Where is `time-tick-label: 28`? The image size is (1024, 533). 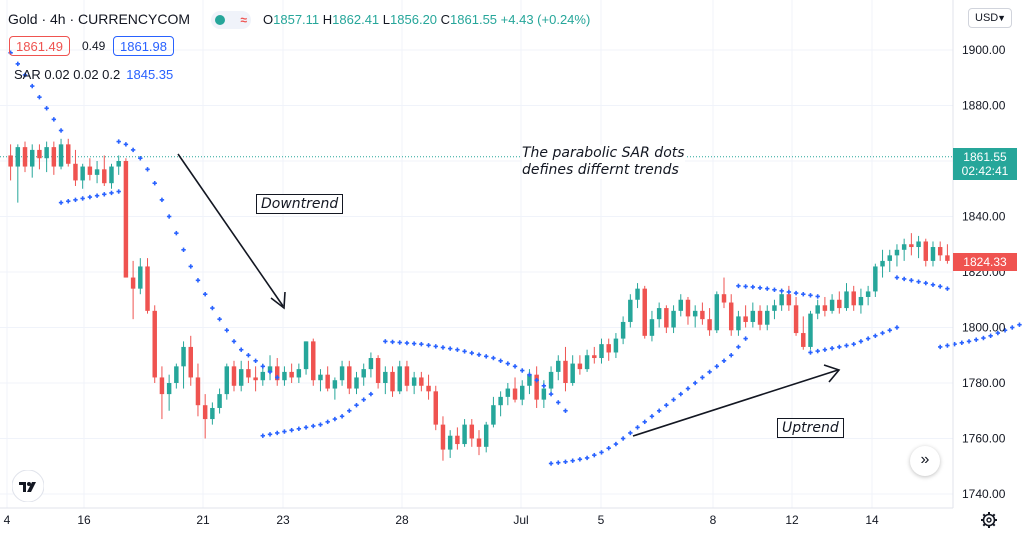
time-tick-label: 28 is located at coordinates (402, 520).